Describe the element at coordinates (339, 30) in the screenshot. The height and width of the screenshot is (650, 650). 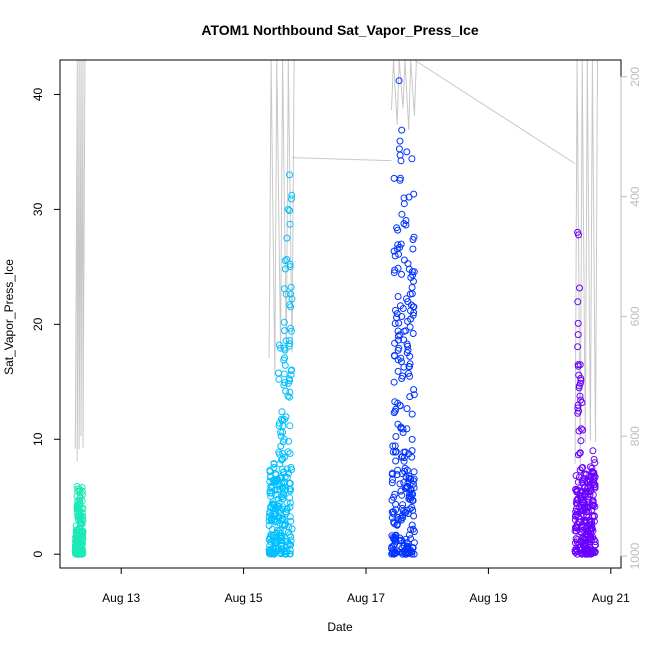
I see `chart-title: ATOM1 Northbound Sat_Vapor_Press_Ice` at that location.